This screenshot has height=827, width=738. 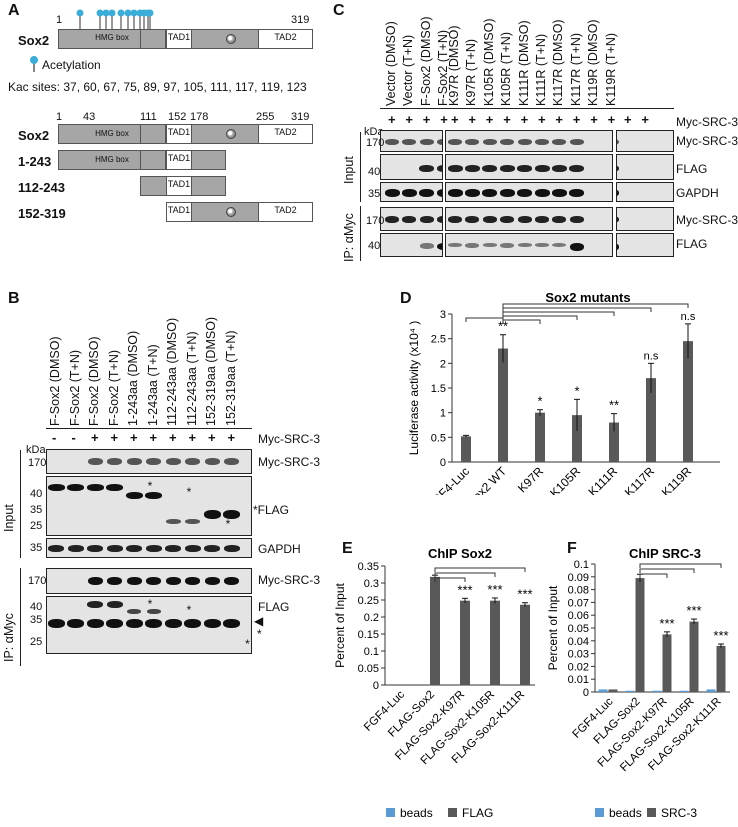 What do you see at coordinates (149, 428) in the screenshot?
I see `b-lane-underline` at bounding box center [149, 428].